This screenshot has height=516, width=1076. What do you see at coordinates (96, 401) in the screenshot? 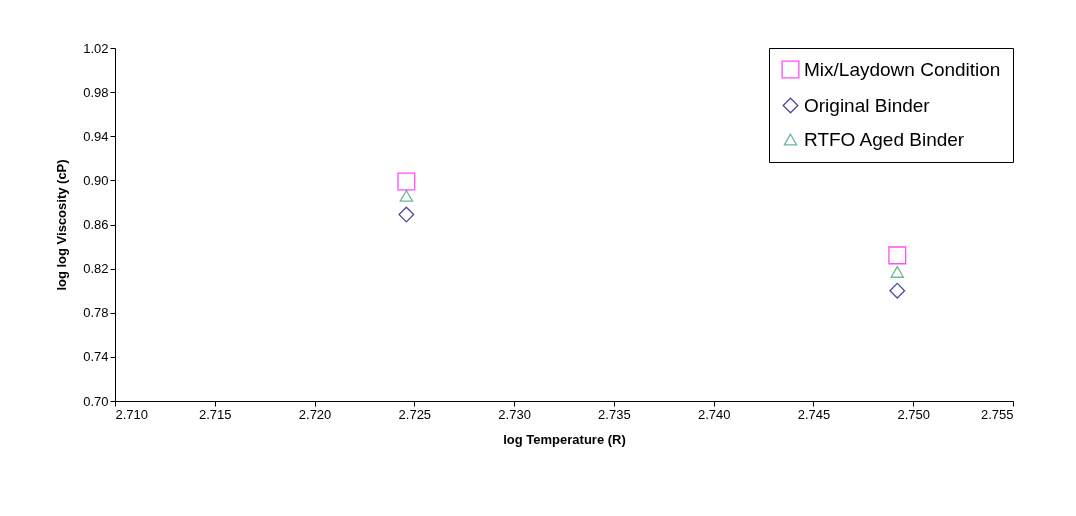
I see `y-tick-label: 0.70` at bounding box center [96, 401].